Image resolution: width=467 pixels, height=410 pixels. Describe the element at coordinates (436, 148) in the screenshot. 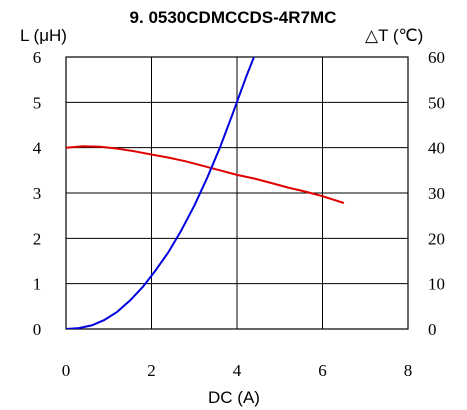

I see `y-tick-label-right: 40` at that location.